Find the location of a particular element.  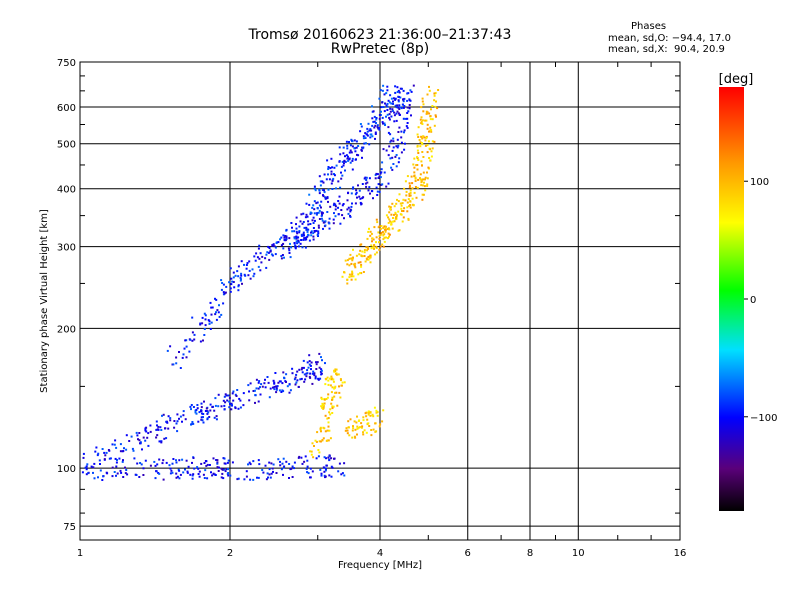

phase-stats-o: mean, sd,O: −94.4, 17.0 is located at coordinates (669, 38).